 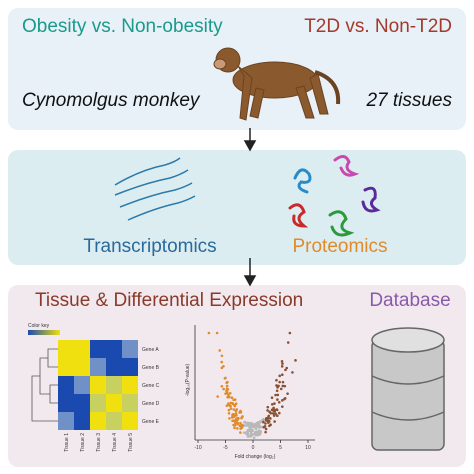 I want to click on species: Cynomolgus monkey, so click(x=111, y=100).